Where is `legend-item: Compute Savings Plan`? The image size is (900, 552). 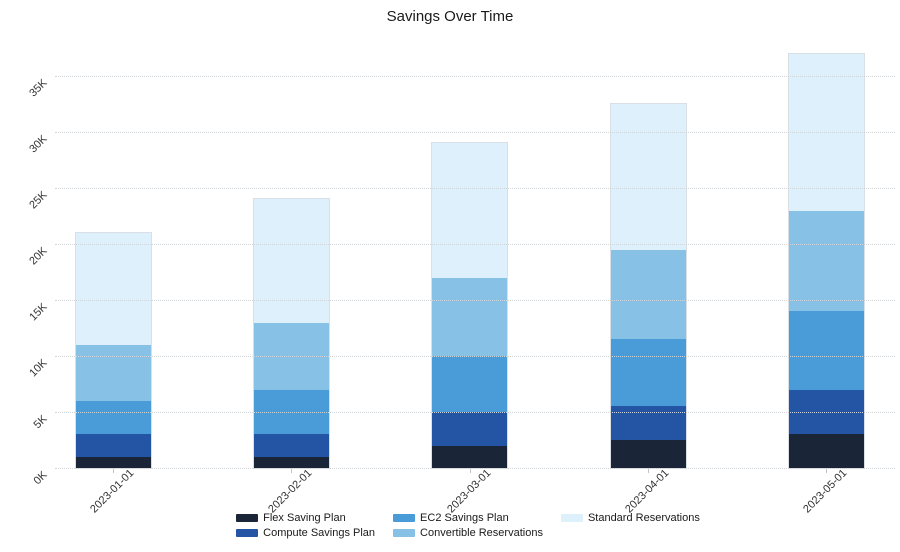 legend-item: Compute Savings Plan is located at coordinates (305, 533).